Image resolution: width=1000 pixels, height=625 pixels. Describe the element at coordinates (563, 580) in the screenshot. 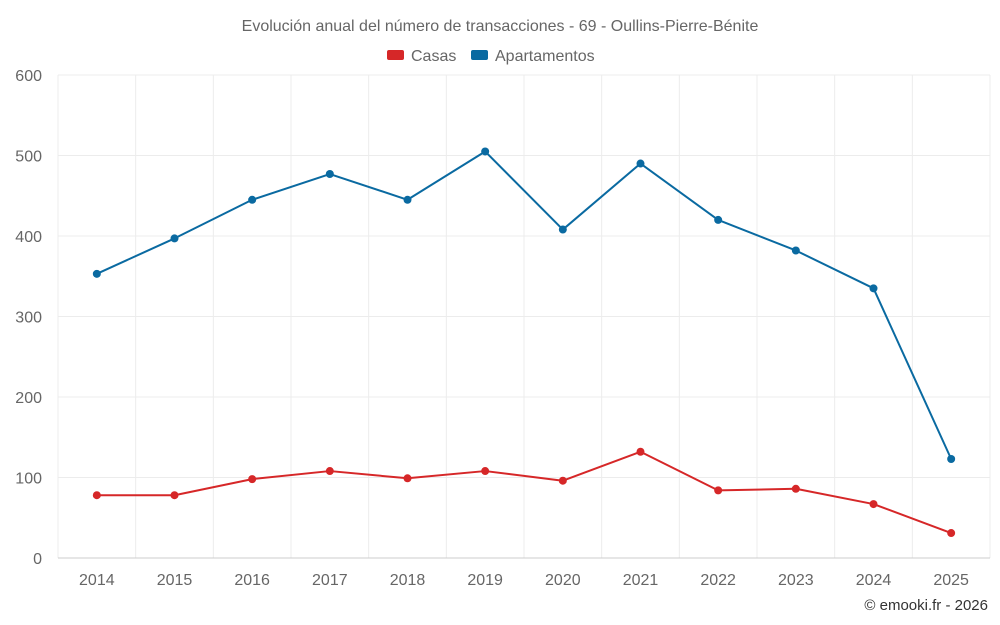

I see `x-tick-label: 2020` at that location.